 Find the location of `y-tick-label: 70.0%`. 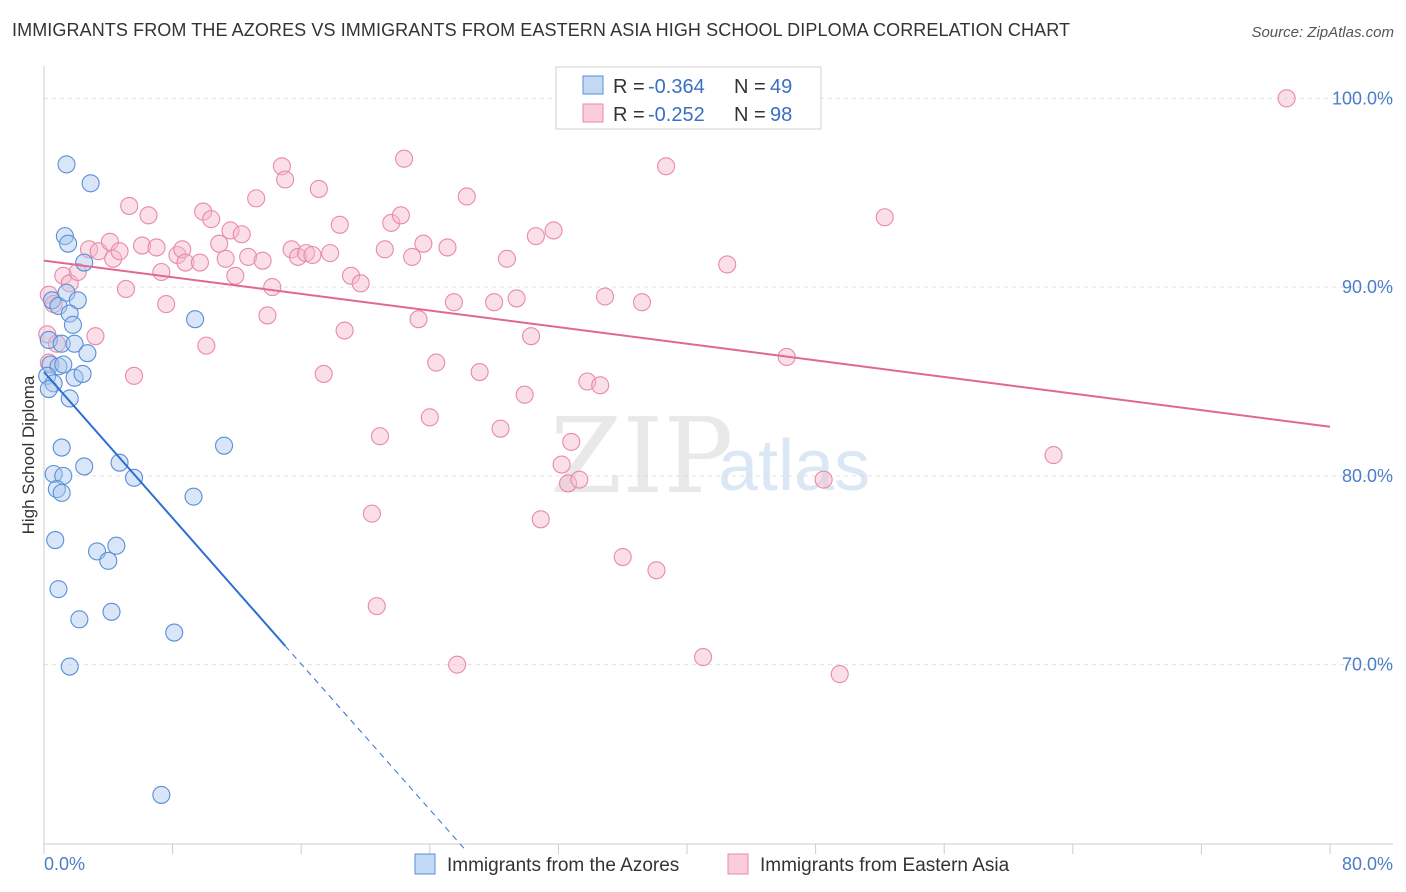

y-tick-label: 70.0% is located at coordinates (1367, 665).